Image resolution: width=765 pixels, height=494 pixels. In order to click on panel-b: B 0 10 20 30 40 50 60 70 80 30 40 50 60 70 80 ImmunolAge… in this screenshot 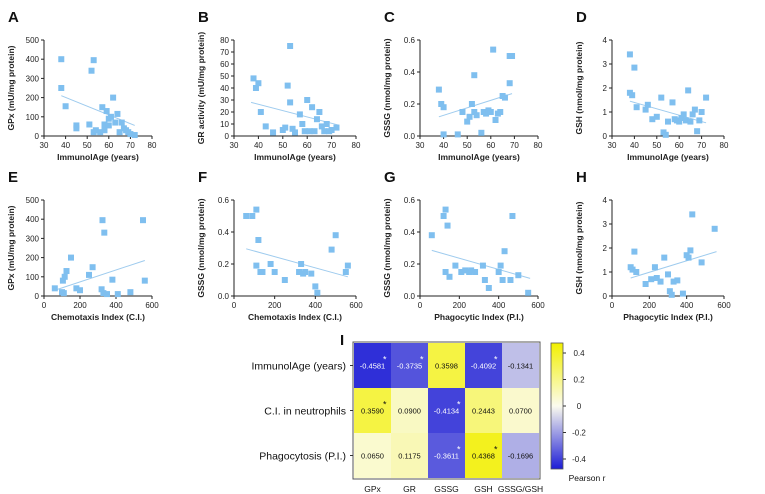, I will do `click(278, 85)`.